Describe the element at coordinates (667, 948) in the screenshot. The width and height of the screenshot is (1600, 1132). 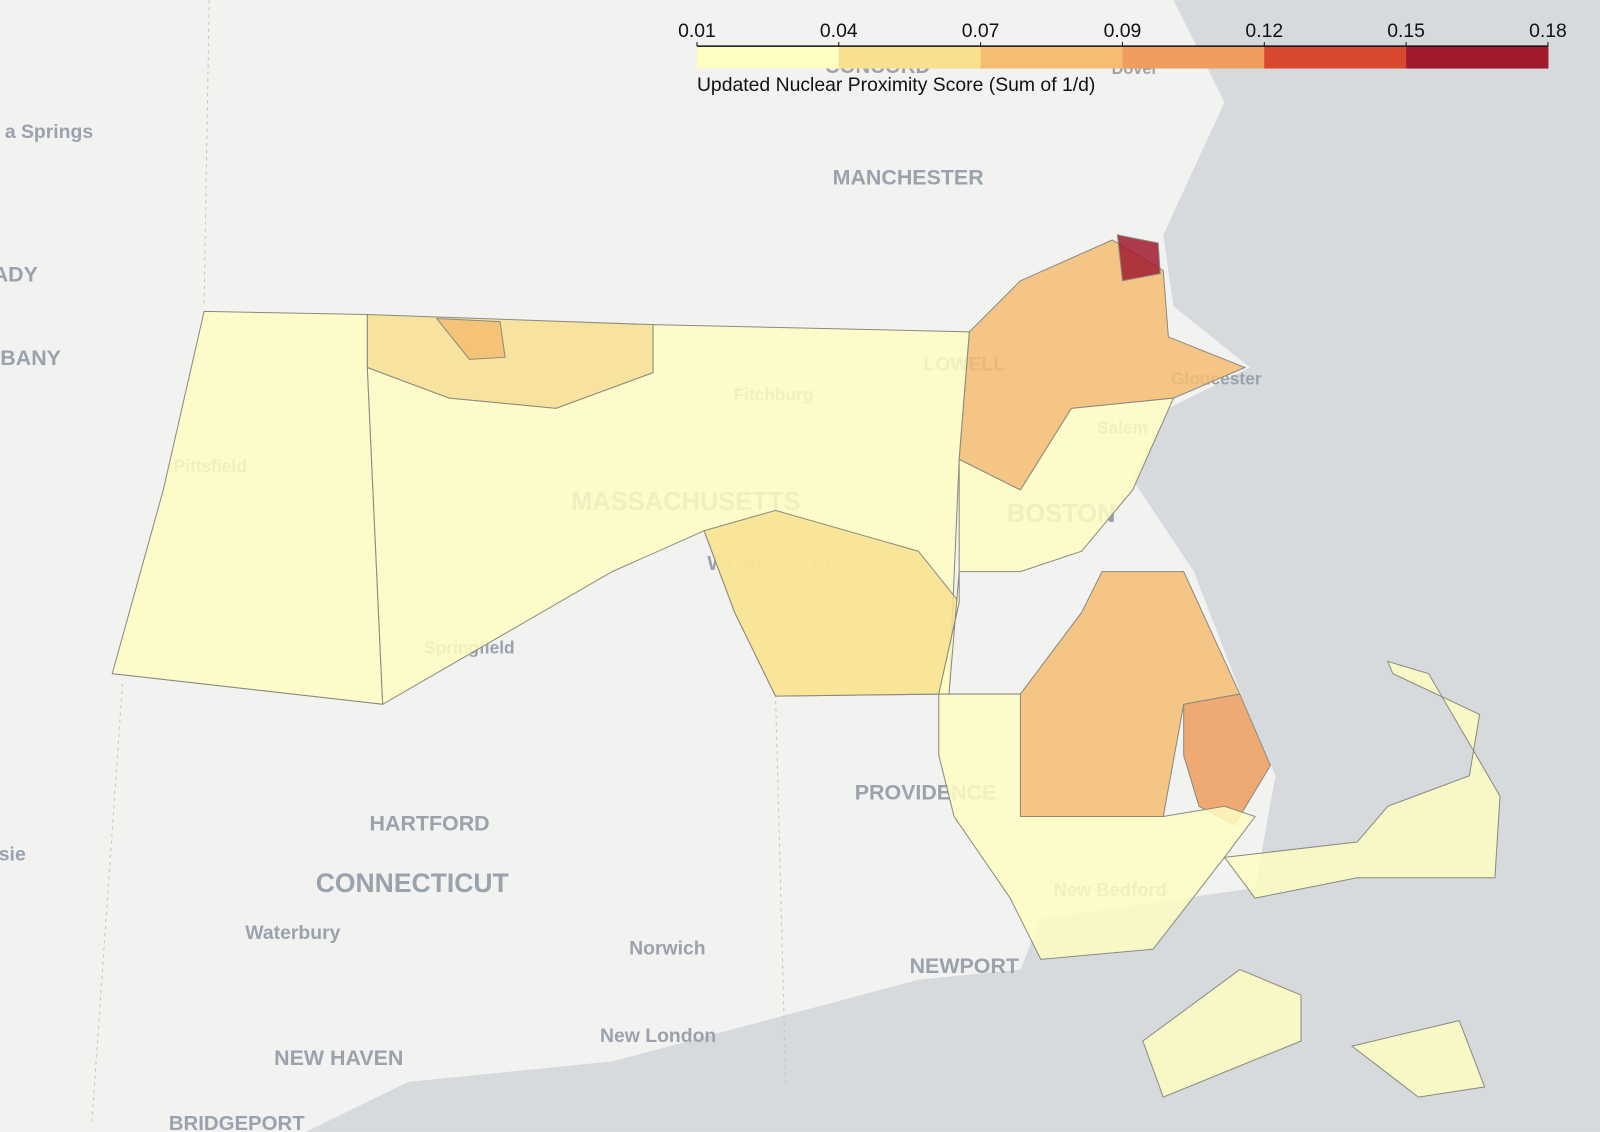
I see `place-label: Norwich` at that location.